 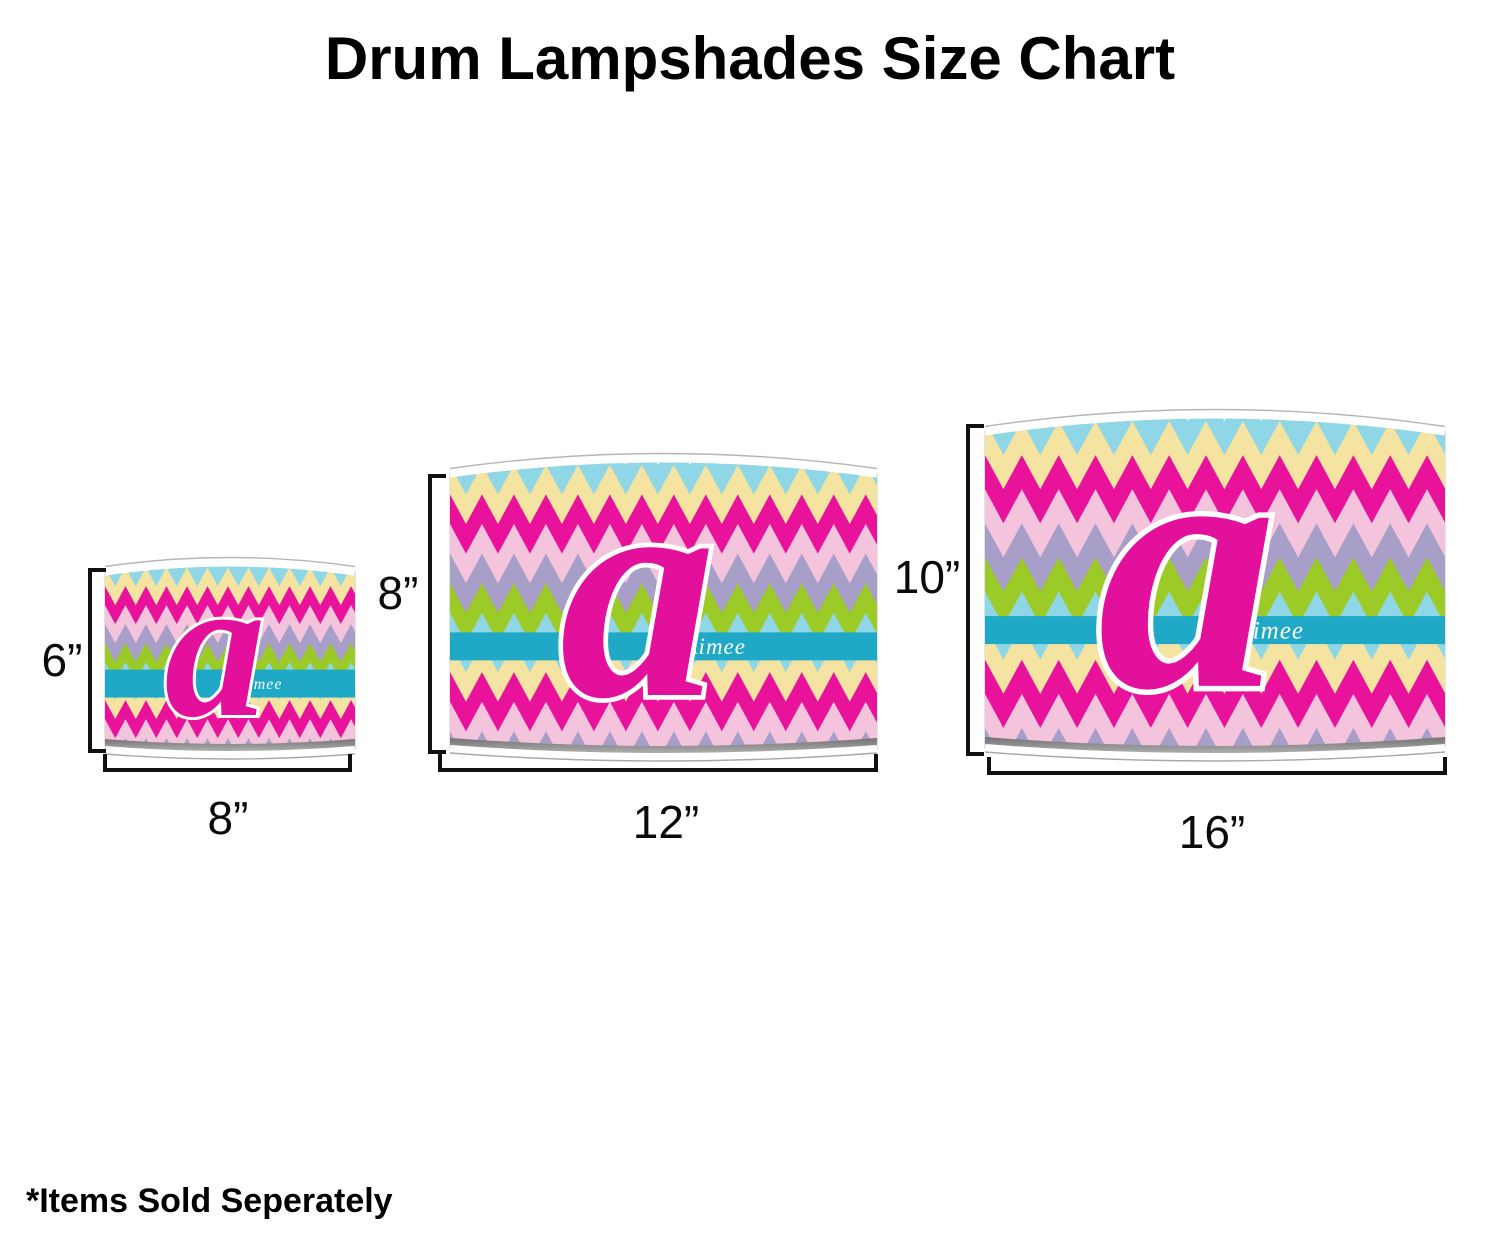 What do you see at coordinates (398, 593) in the screenshot?
I see `height-label-medium: 8”` at bounding box center [398, 593].